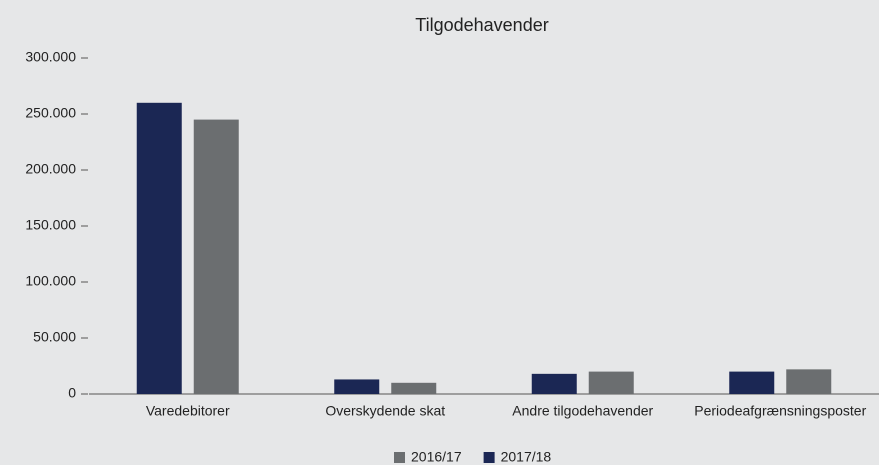  Describe the element at coordinates (50, 113) in the screenshot. I see `y-tick-label: 250.000` at that location.